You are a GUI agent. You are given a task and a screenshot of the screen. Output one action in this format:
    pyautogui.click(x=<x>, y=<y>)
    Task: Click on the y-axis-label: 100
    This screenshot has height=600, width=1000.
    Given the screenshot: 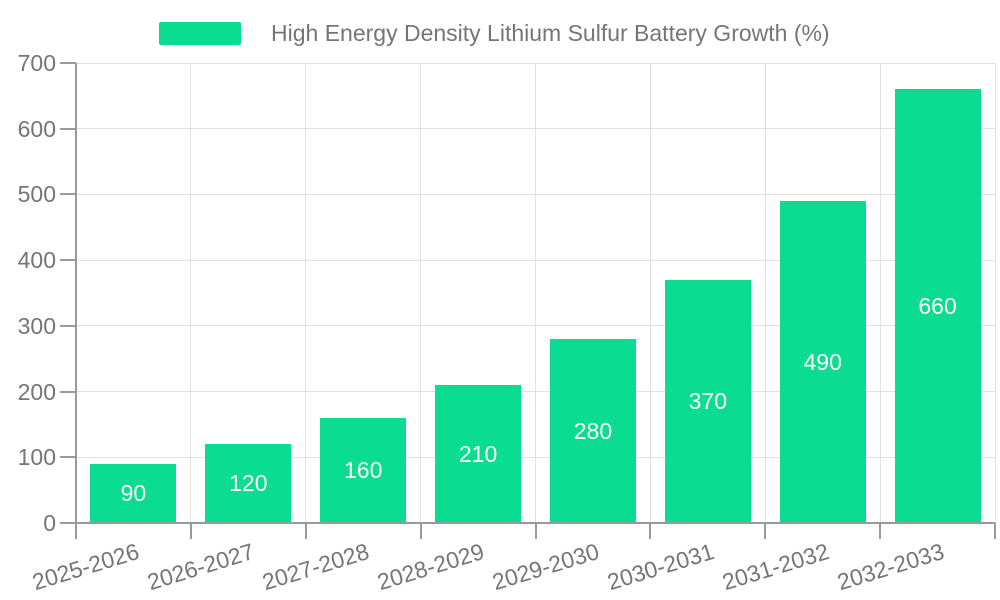 What is the action you would take?
    pyautogui.click(x=36, y=457)
    